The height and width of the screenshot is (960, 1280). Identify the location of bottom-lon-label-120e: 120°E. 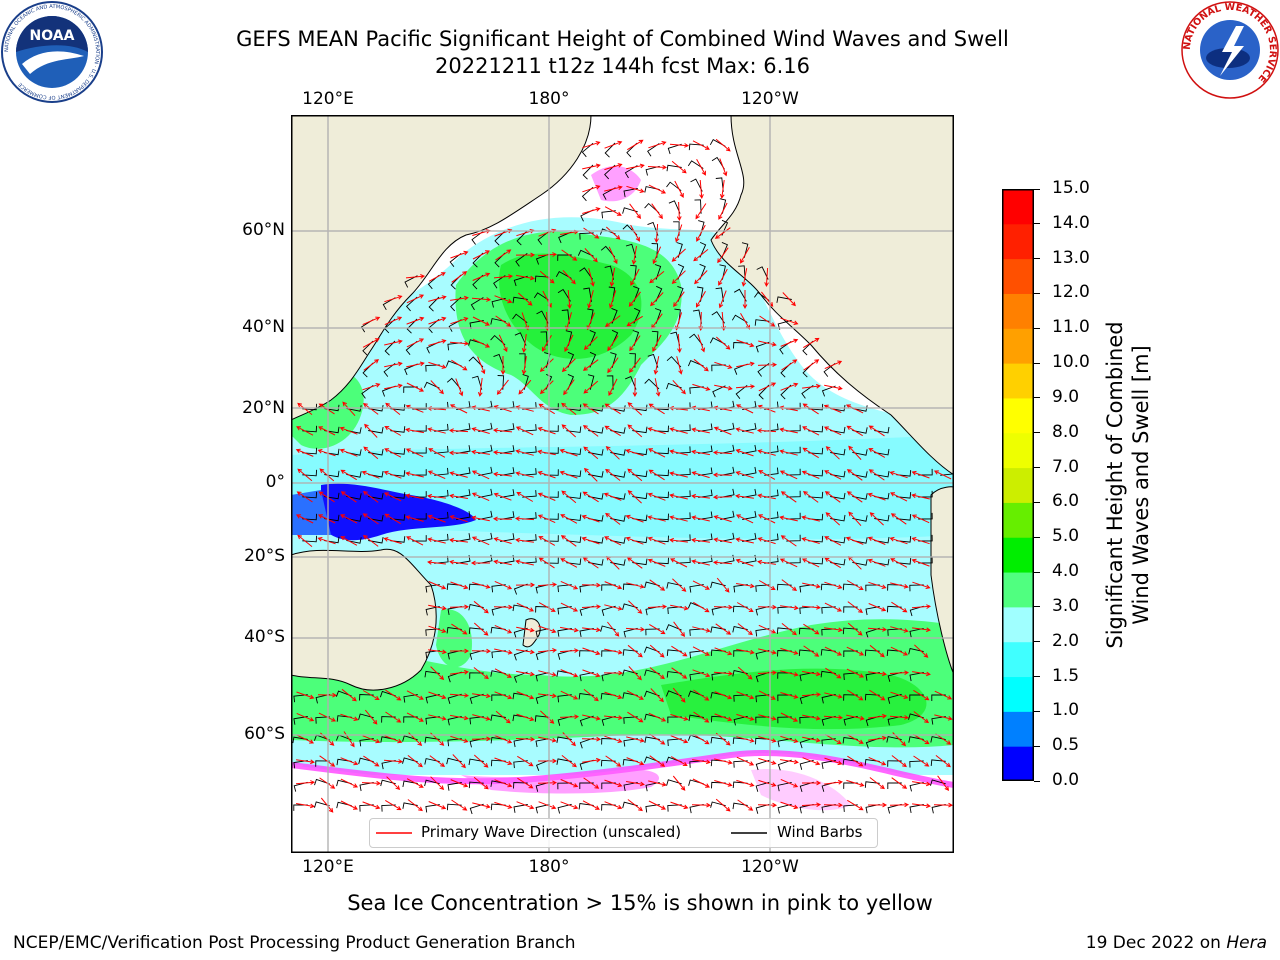
(328, 867).